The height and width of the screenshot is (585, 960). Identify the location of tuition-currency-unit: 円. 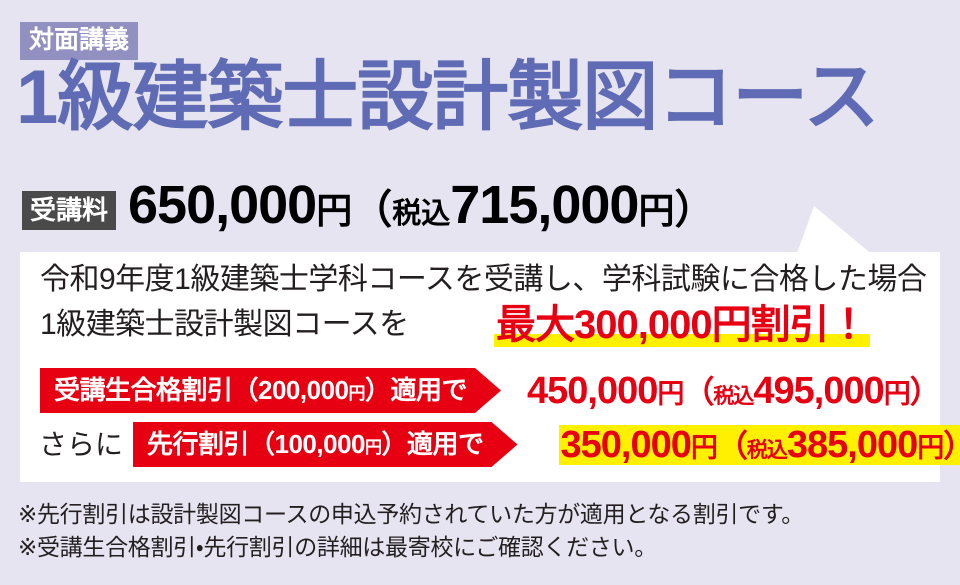
(334, 210).